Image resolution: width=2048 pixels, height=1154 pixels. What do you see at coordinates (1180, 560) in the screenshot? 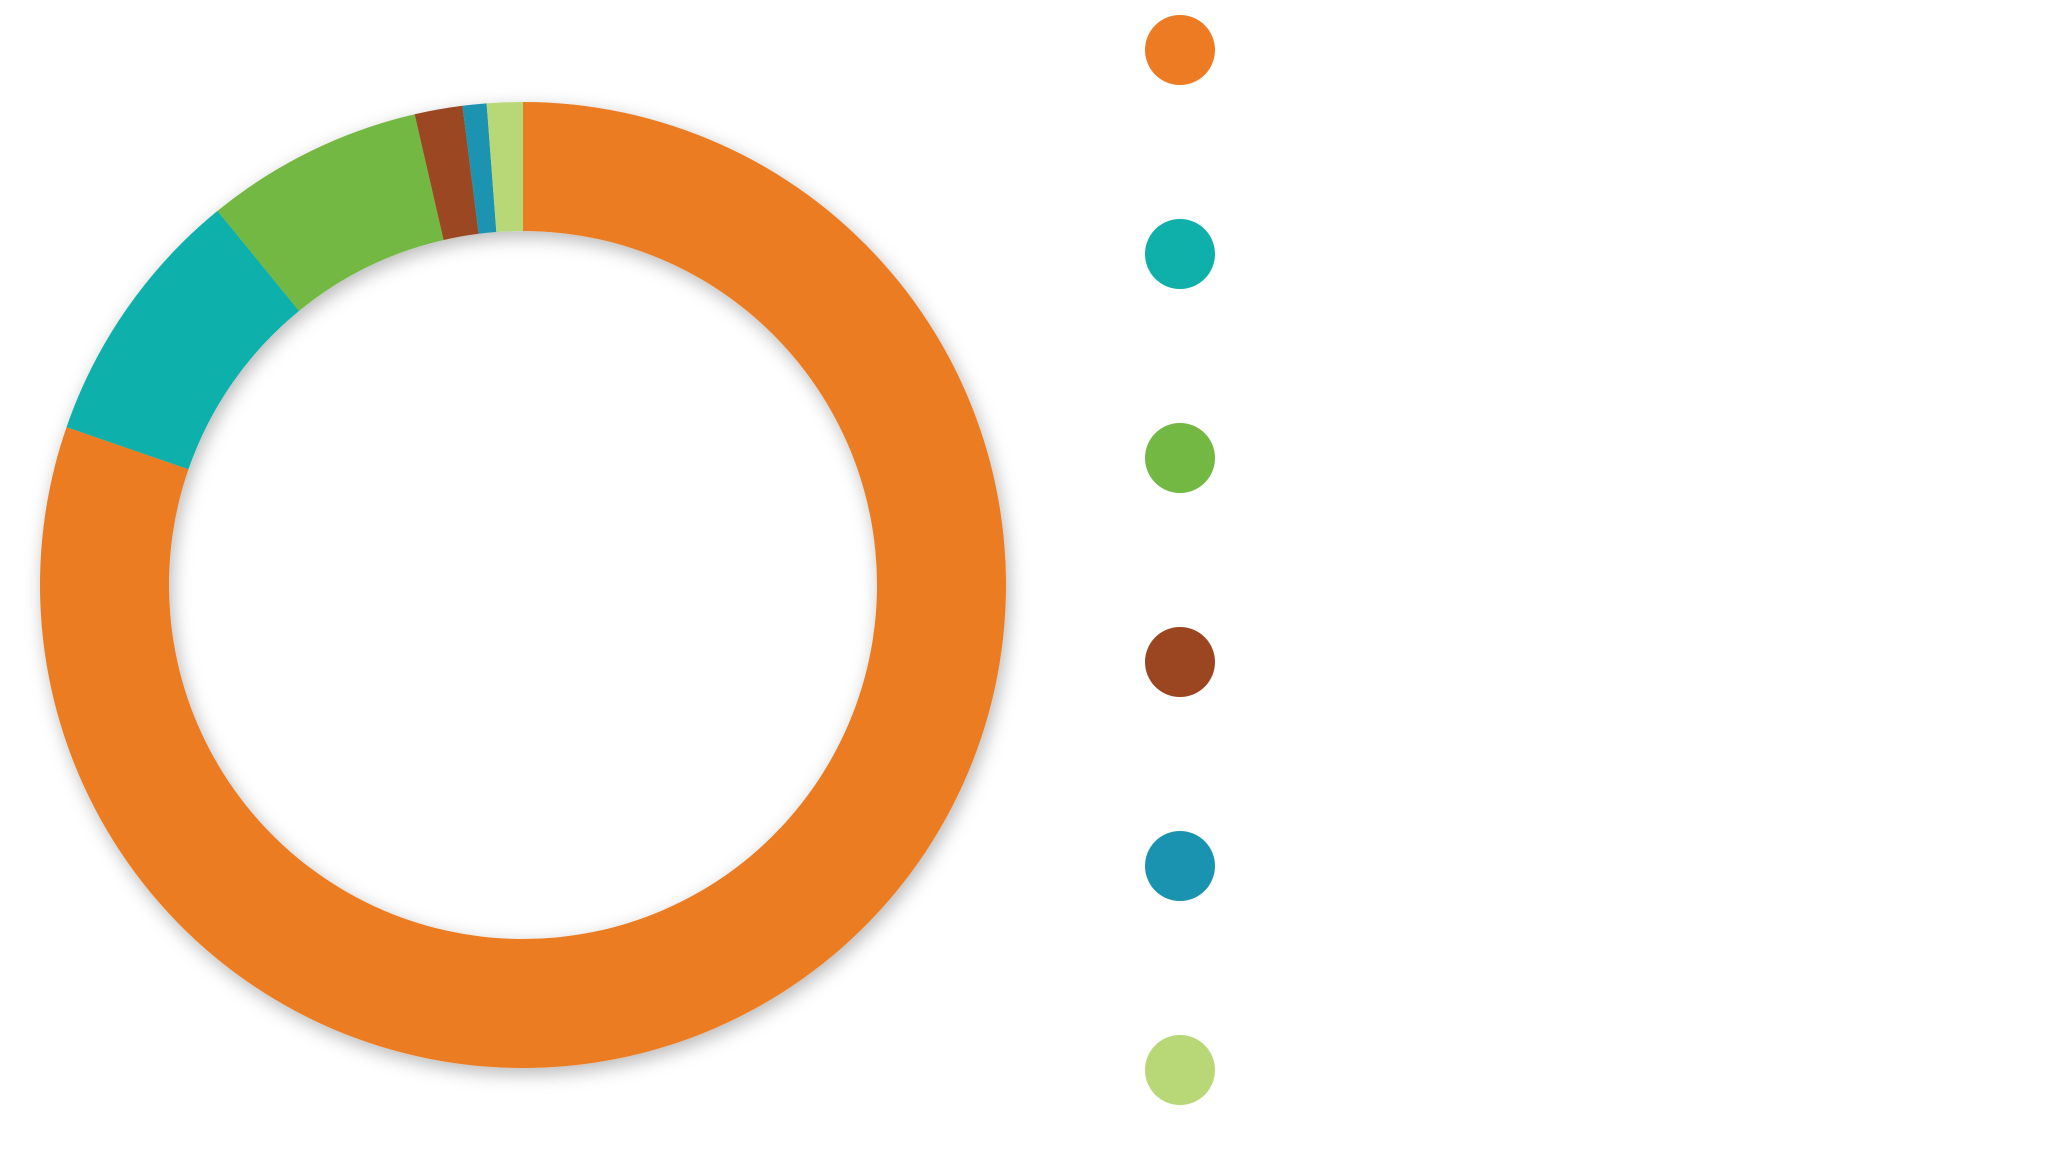
I see `legend` at bounding box center [1180, 560].